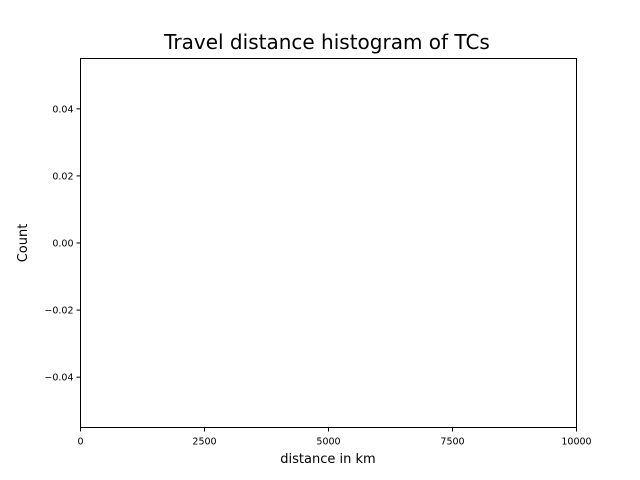 Image resolution: width=640 pixels, height=480 pixels. What do you see at coordinates (62, 176) in the screenshot?
I see `y-tick-label: 0.02` at bounding box center [62, 176].